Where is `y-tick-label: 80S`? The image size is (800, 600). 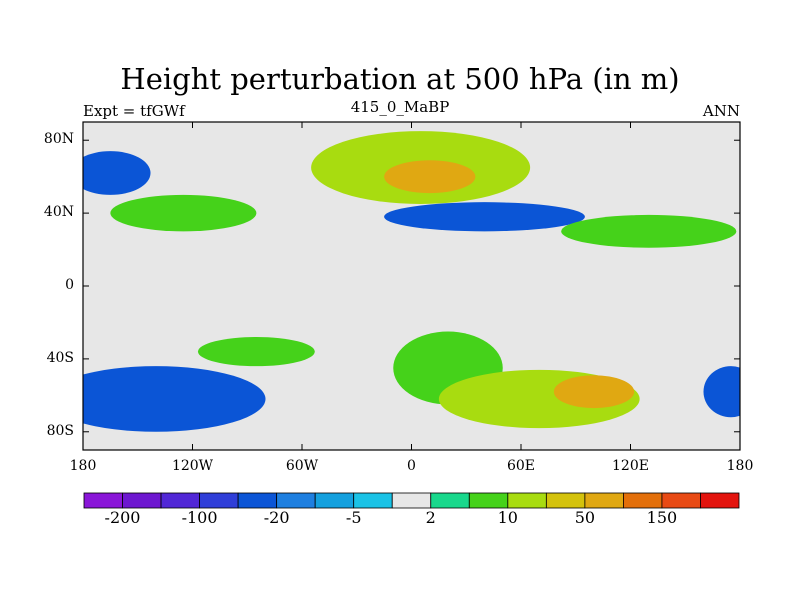 y-tick-label: 80S is located at coordinates (60, 430).